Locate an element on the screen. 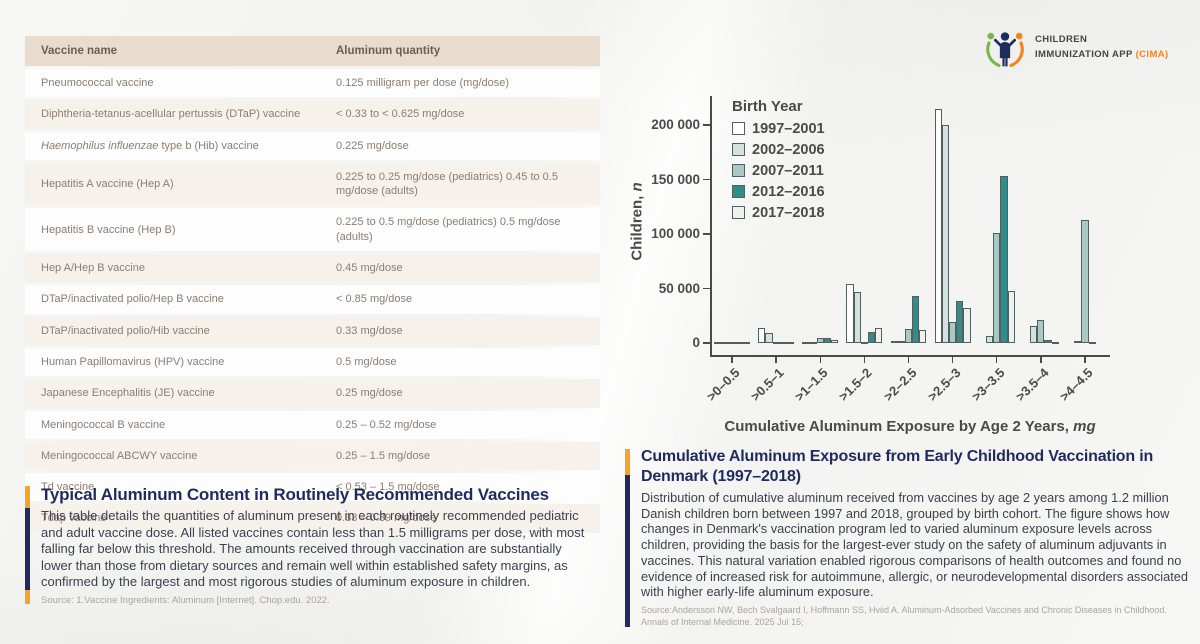 This screenshot has height=644, width=1200. logo-line1: CHILDREN is located at coordinates (1061, 40).